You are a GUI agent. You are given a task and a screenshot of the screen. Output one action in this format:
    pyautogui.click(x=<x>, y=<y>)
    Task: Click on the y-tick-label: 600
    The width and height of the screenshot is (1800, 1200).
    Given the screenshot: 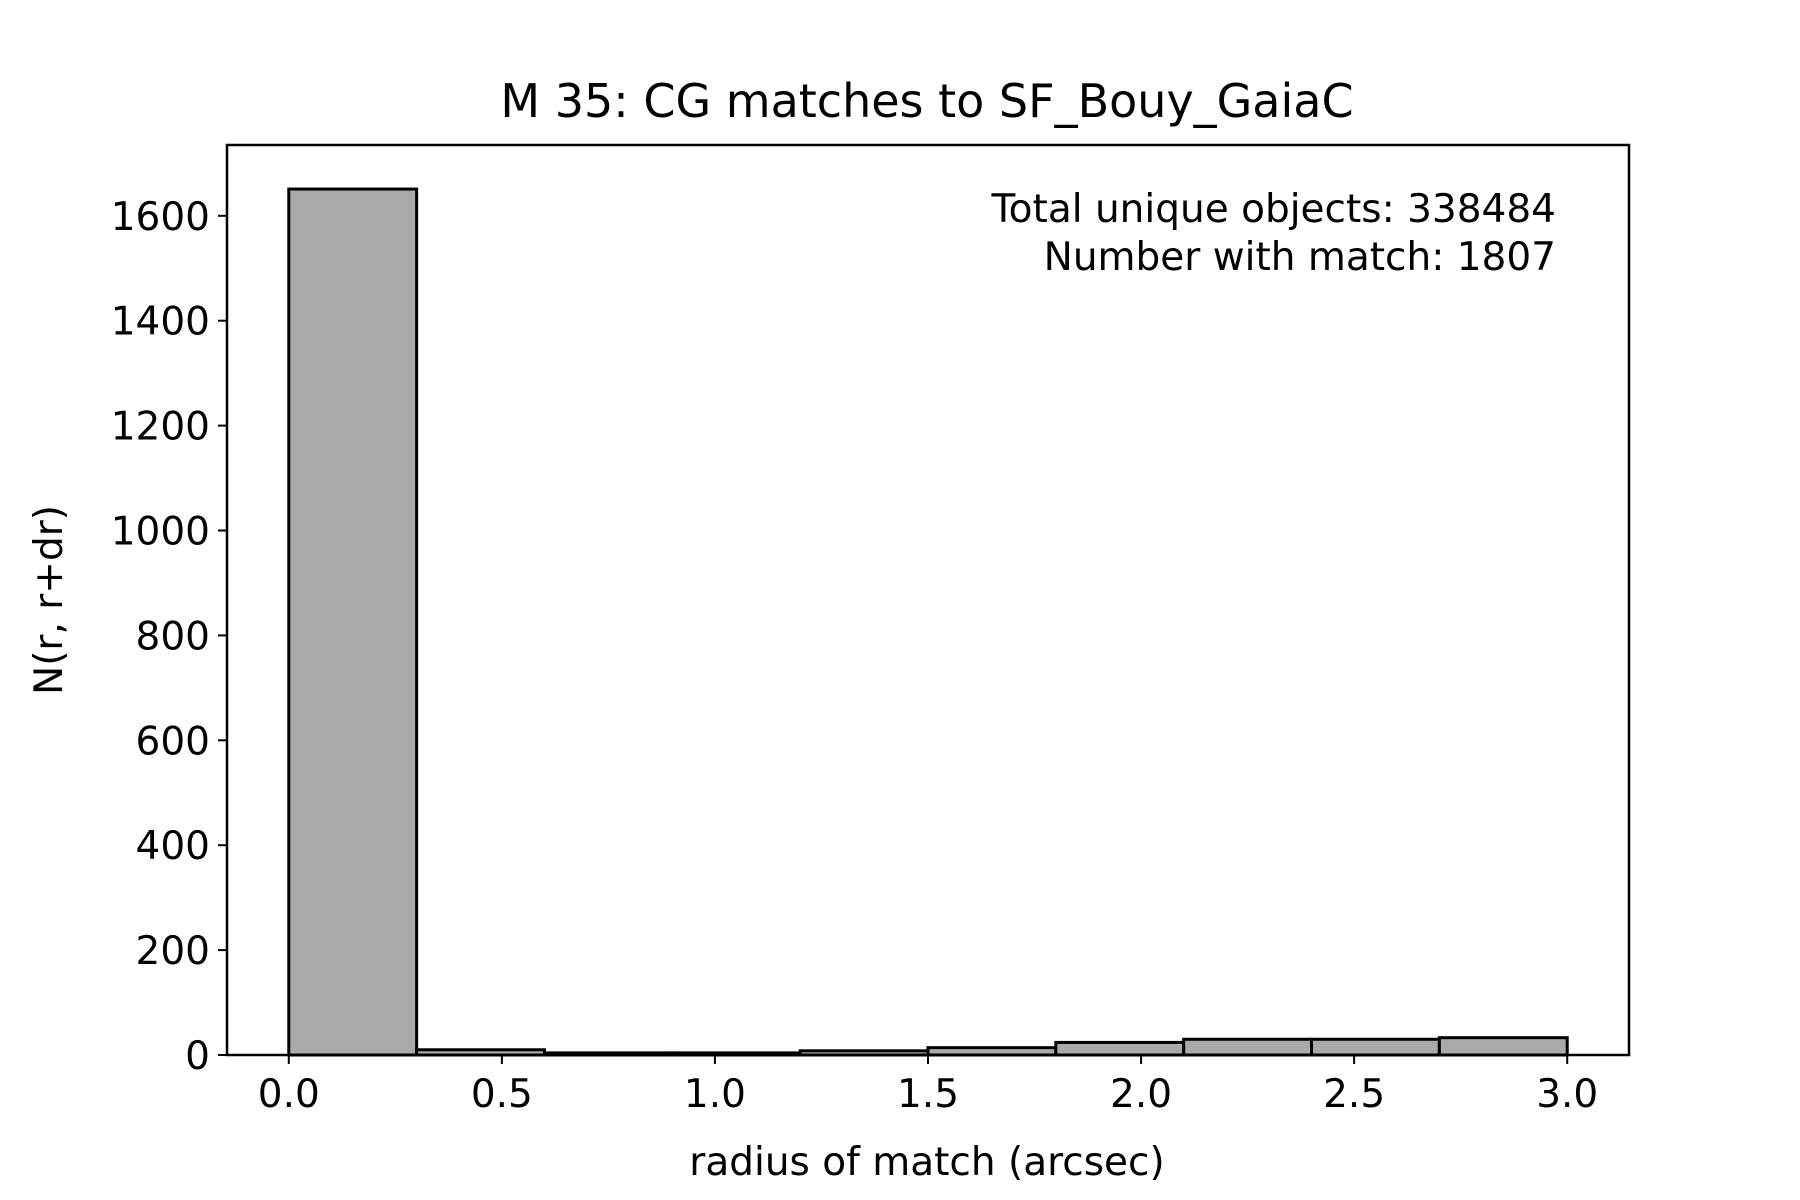 What is the action you would take?
    pyautogui.click(x=173, y=741)
    